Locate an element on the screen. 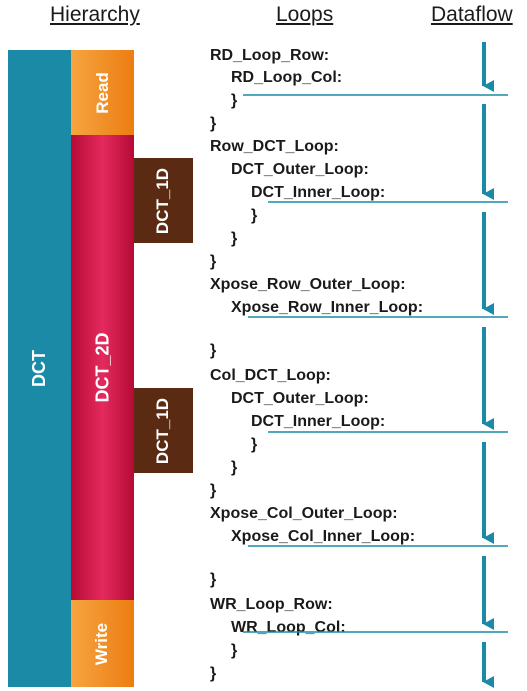  code-line: Xpose_Row_Inner_Loop: is located at coordinates (327, 307).